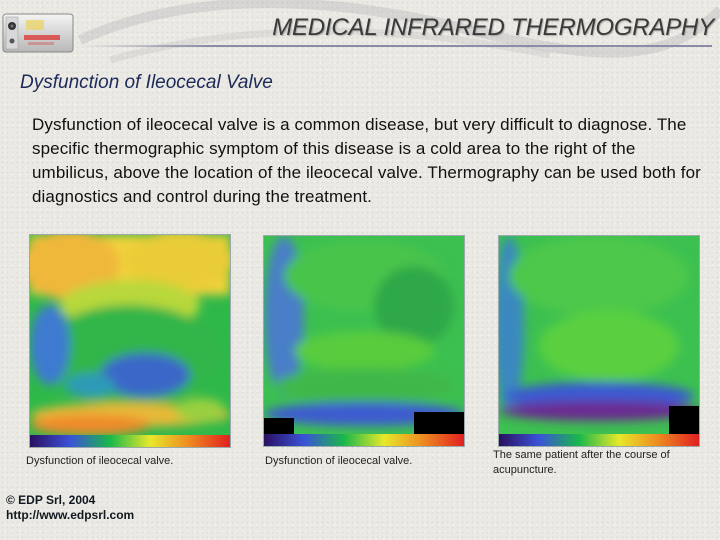 This screenshot has width=720, height=540. I want to click on footer: © EDP Srl, 2004 http://www.edpsrl.com, so click(70, 508).